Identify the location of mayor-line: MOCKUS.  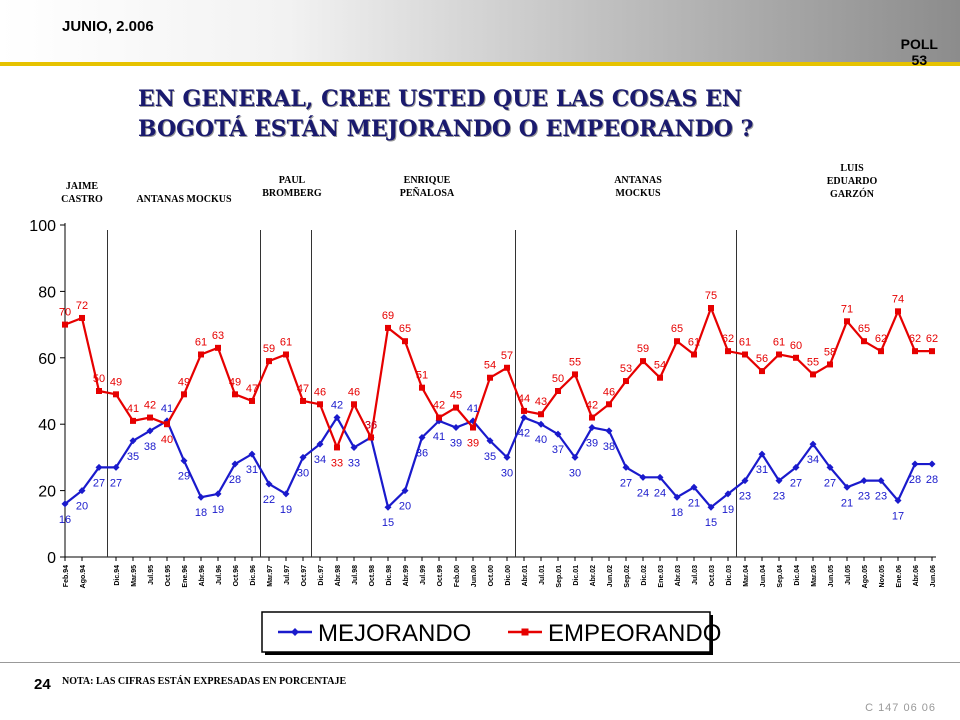
(638, 193).